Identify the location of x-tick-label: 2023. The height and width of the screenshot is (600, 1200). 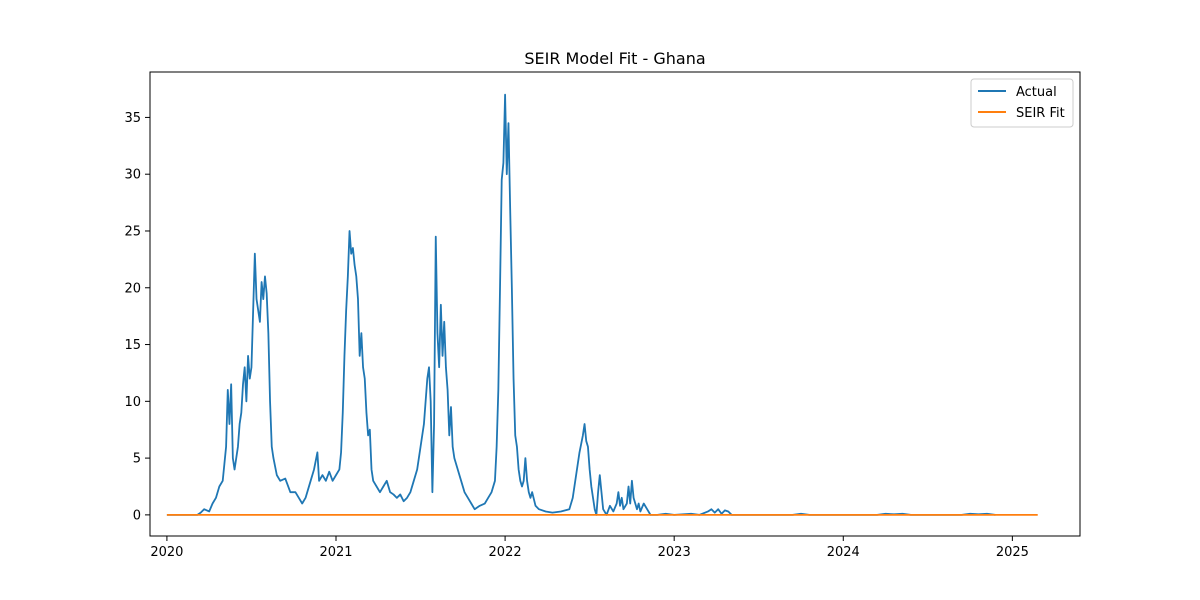
(674, 552).